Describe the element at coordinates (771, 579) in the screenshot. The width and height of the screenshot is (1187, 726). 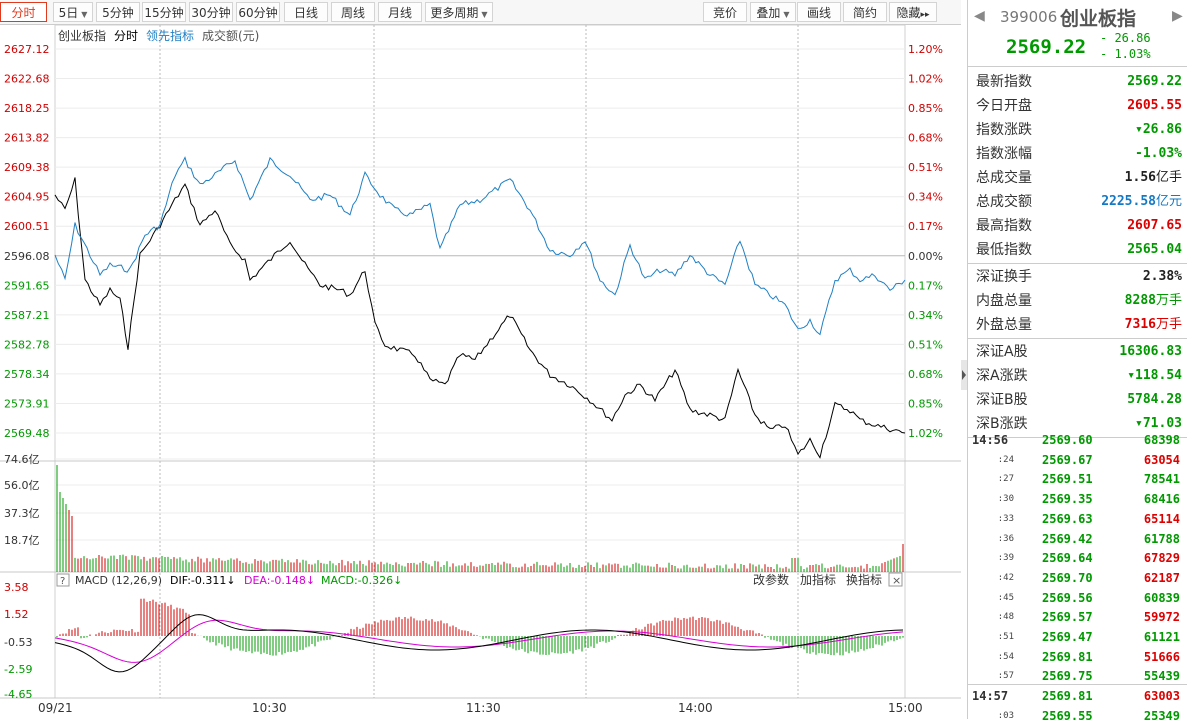
I see `macd-button-0: 改参数` at that location.